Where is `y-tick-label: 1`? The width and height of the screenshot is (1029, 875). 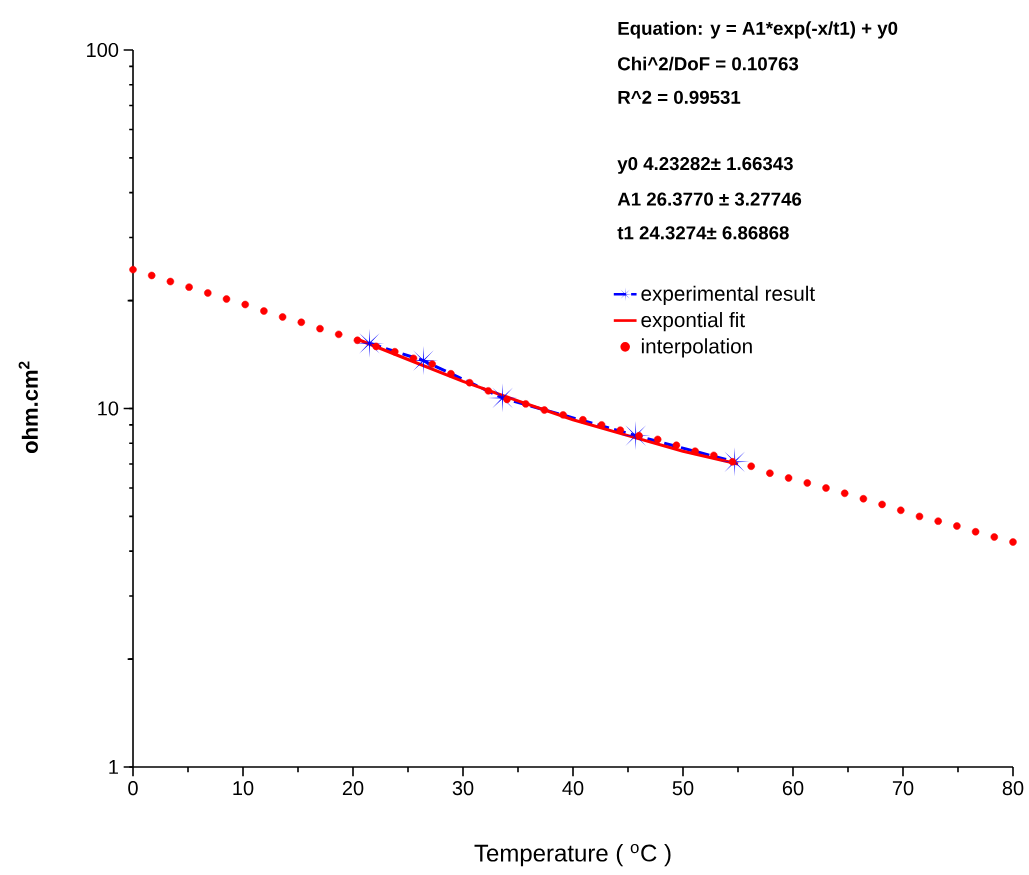
y-tick-label: 1 is located at coordinates (113, 767).